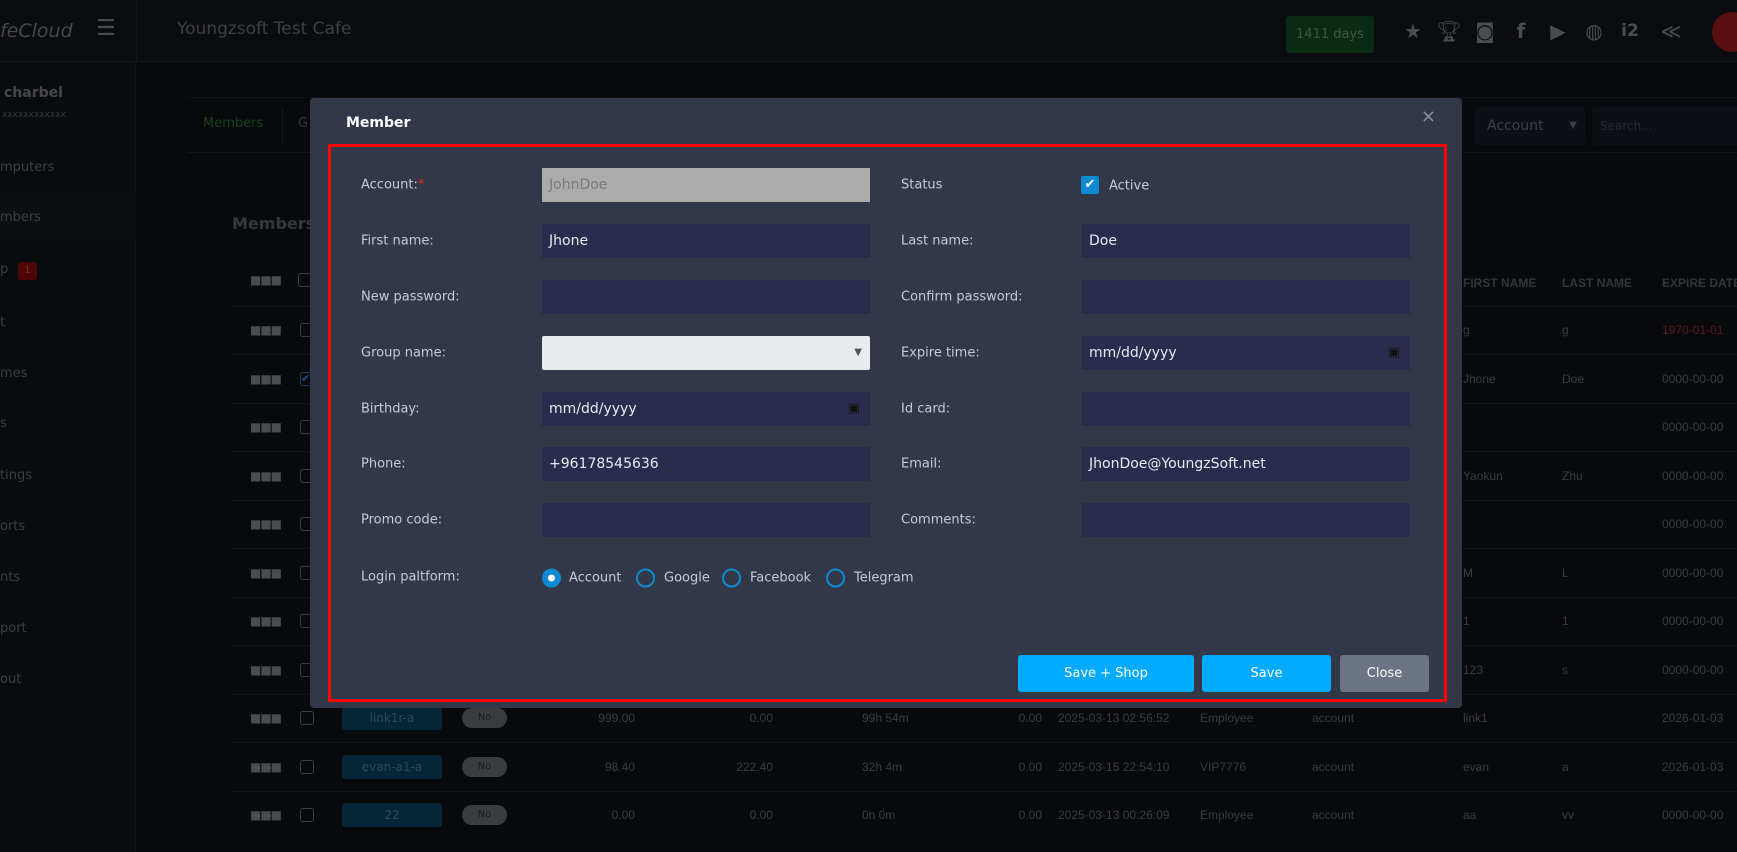  Describe the element at coordinates (4, 269) in the screenshot. I see `sidebar-item-label: p` at that location.